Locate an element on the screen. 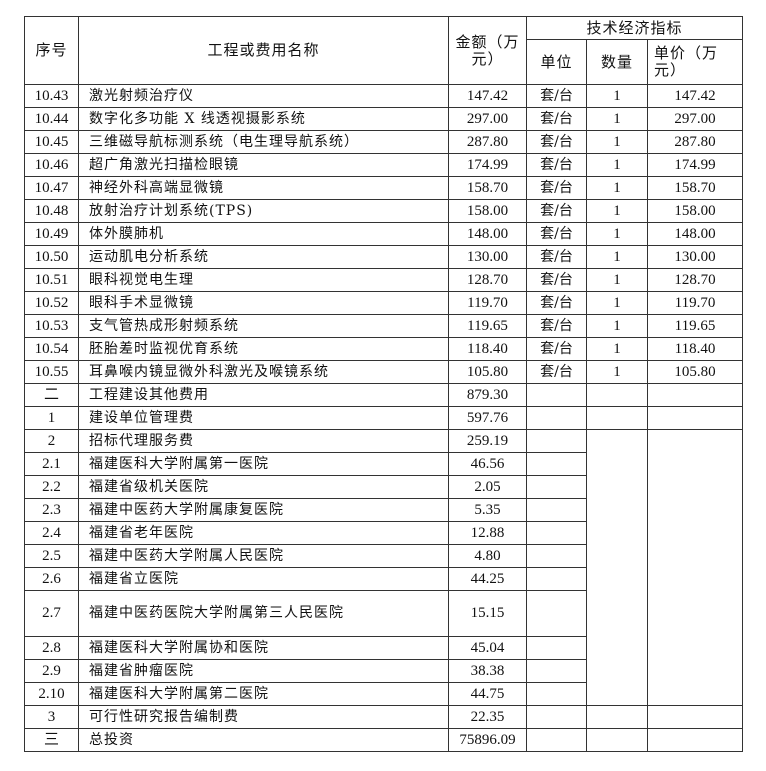  table-row: 2.3 福建中医药大学附属康复医院 5.35 is located at coordinates (383, 510).